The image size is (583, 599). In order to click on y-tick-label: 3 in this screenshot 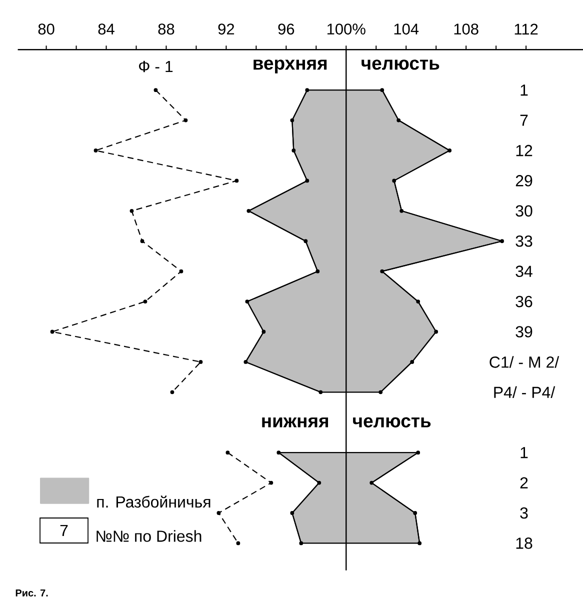, I will do `click(524, 513)`.